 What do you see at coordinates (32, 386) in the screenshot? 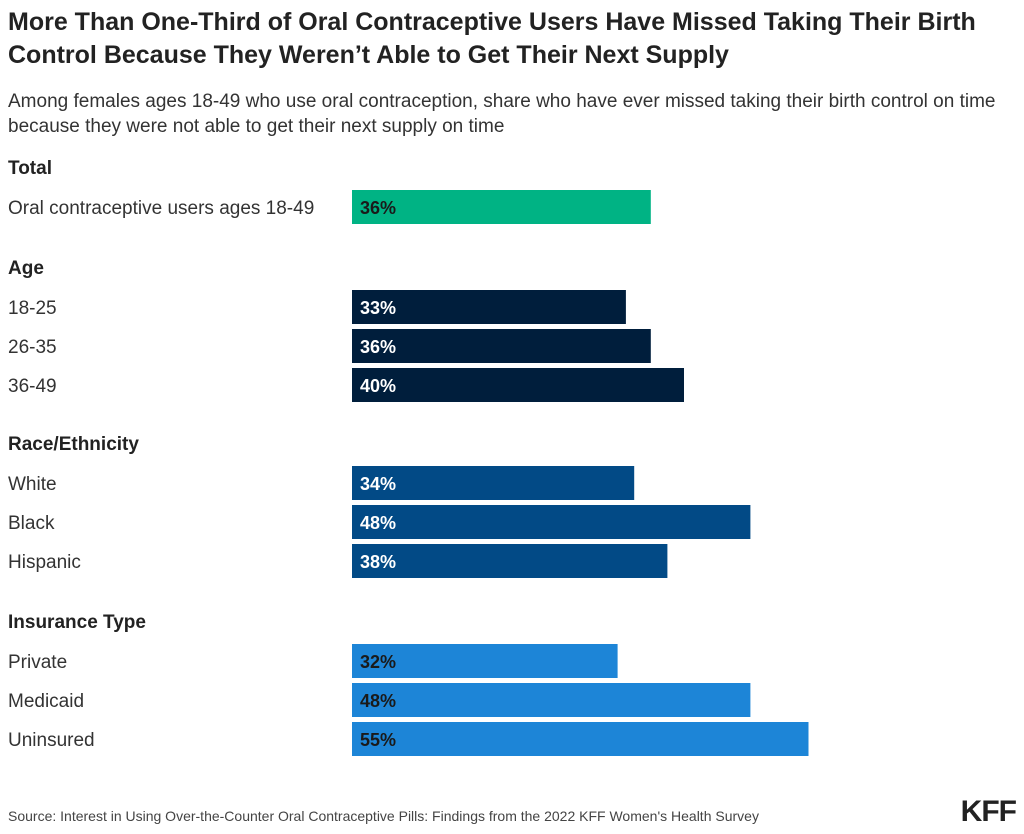
I see `category-label: 36-49` at bounding box center [32, 386].